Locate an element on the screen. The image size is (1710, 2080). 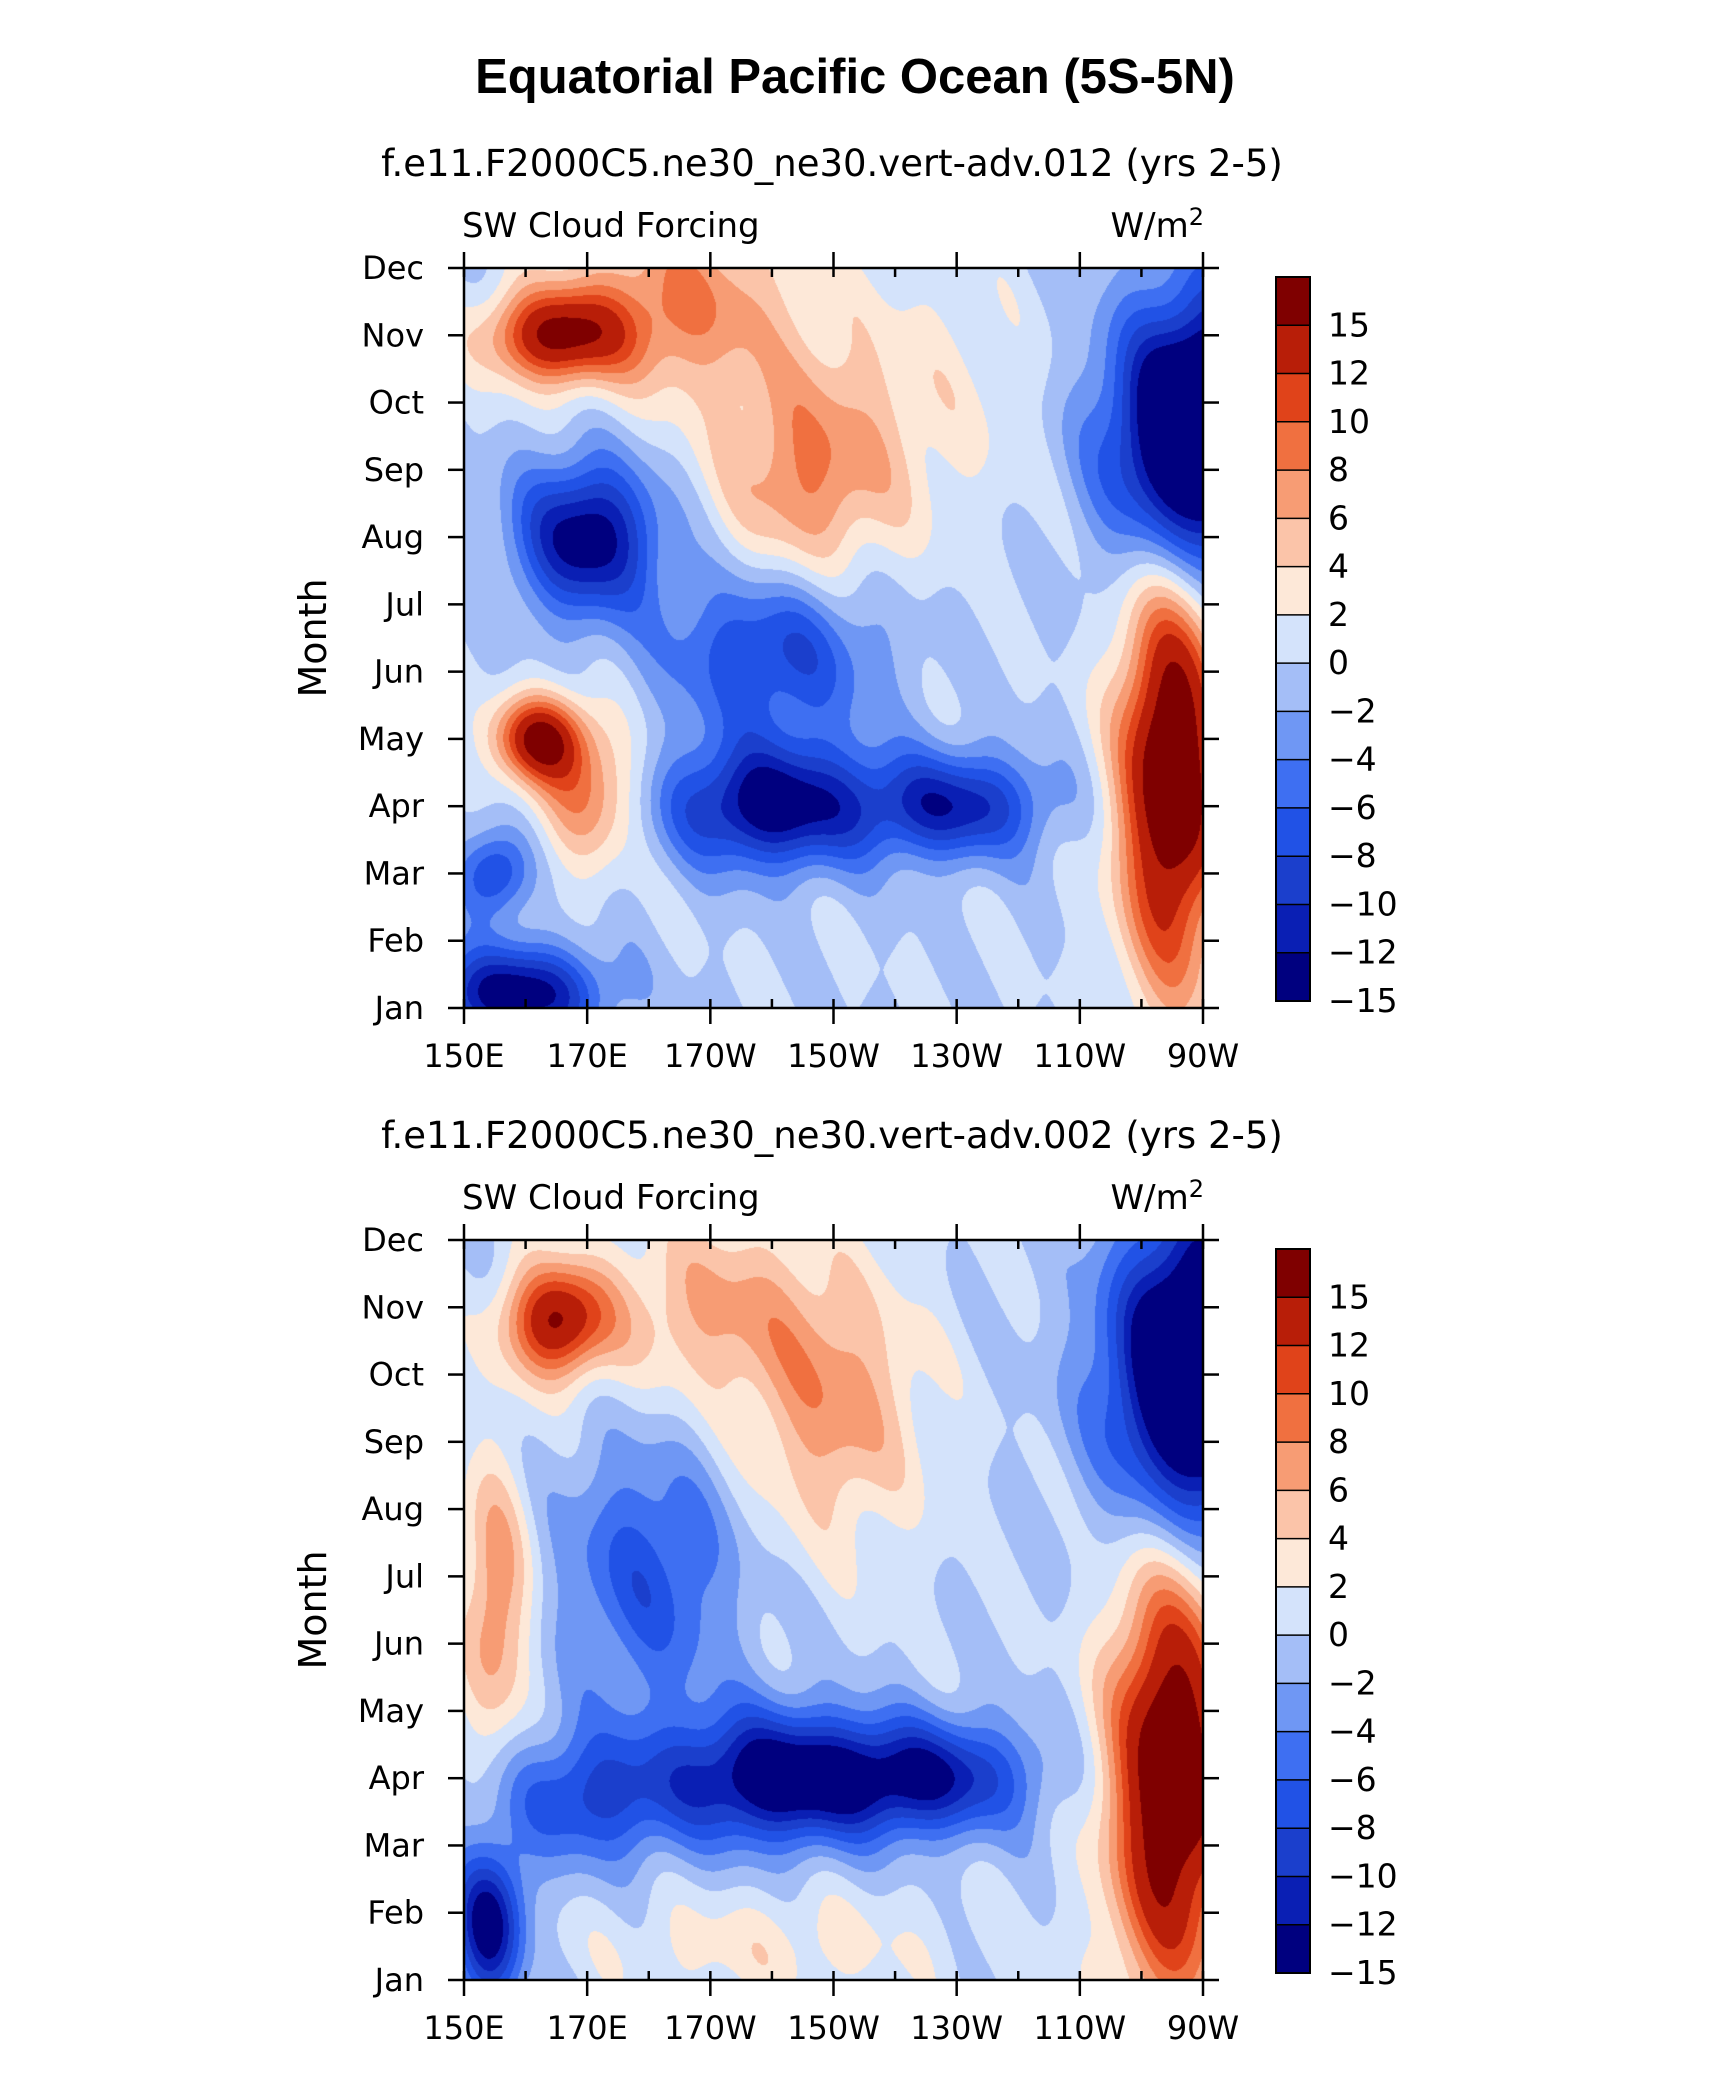
x-tick-label: 170W is located at coordinates (710, 2028).